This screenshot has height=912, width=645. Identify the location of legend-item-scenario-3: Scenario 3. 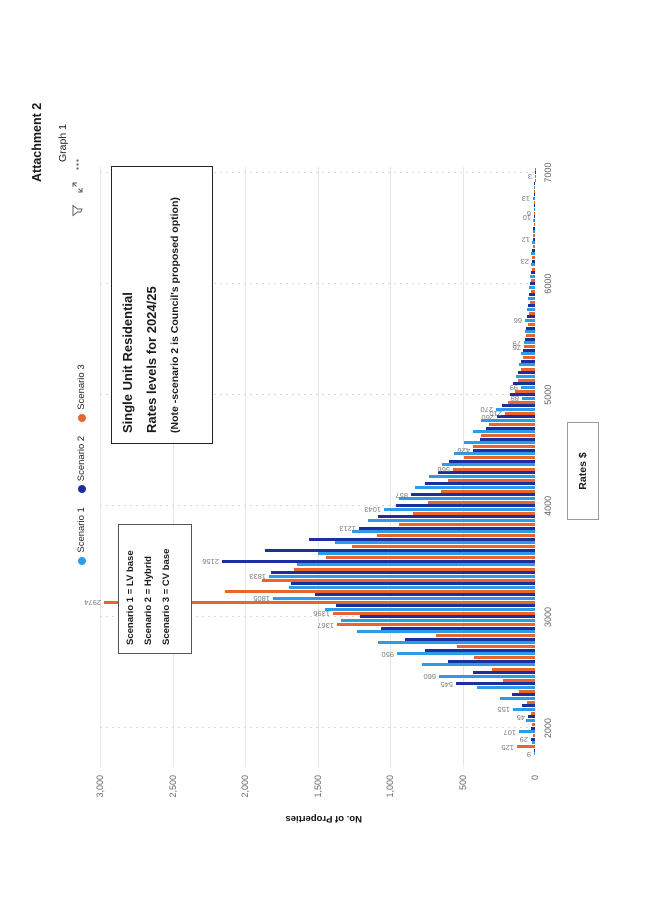
(81, 393).